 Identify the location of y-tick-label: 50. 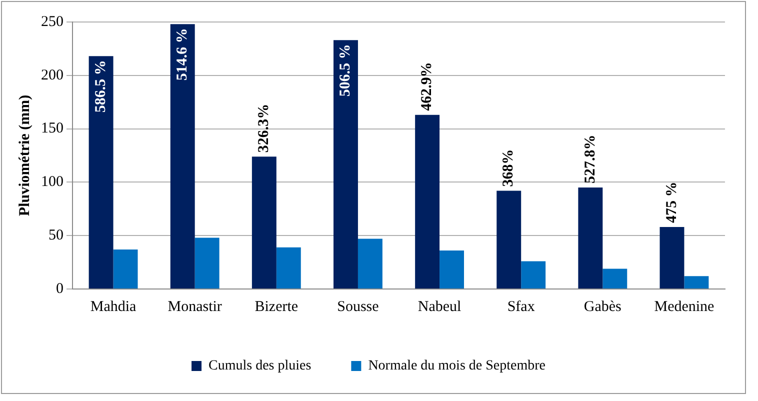
(56, 236).